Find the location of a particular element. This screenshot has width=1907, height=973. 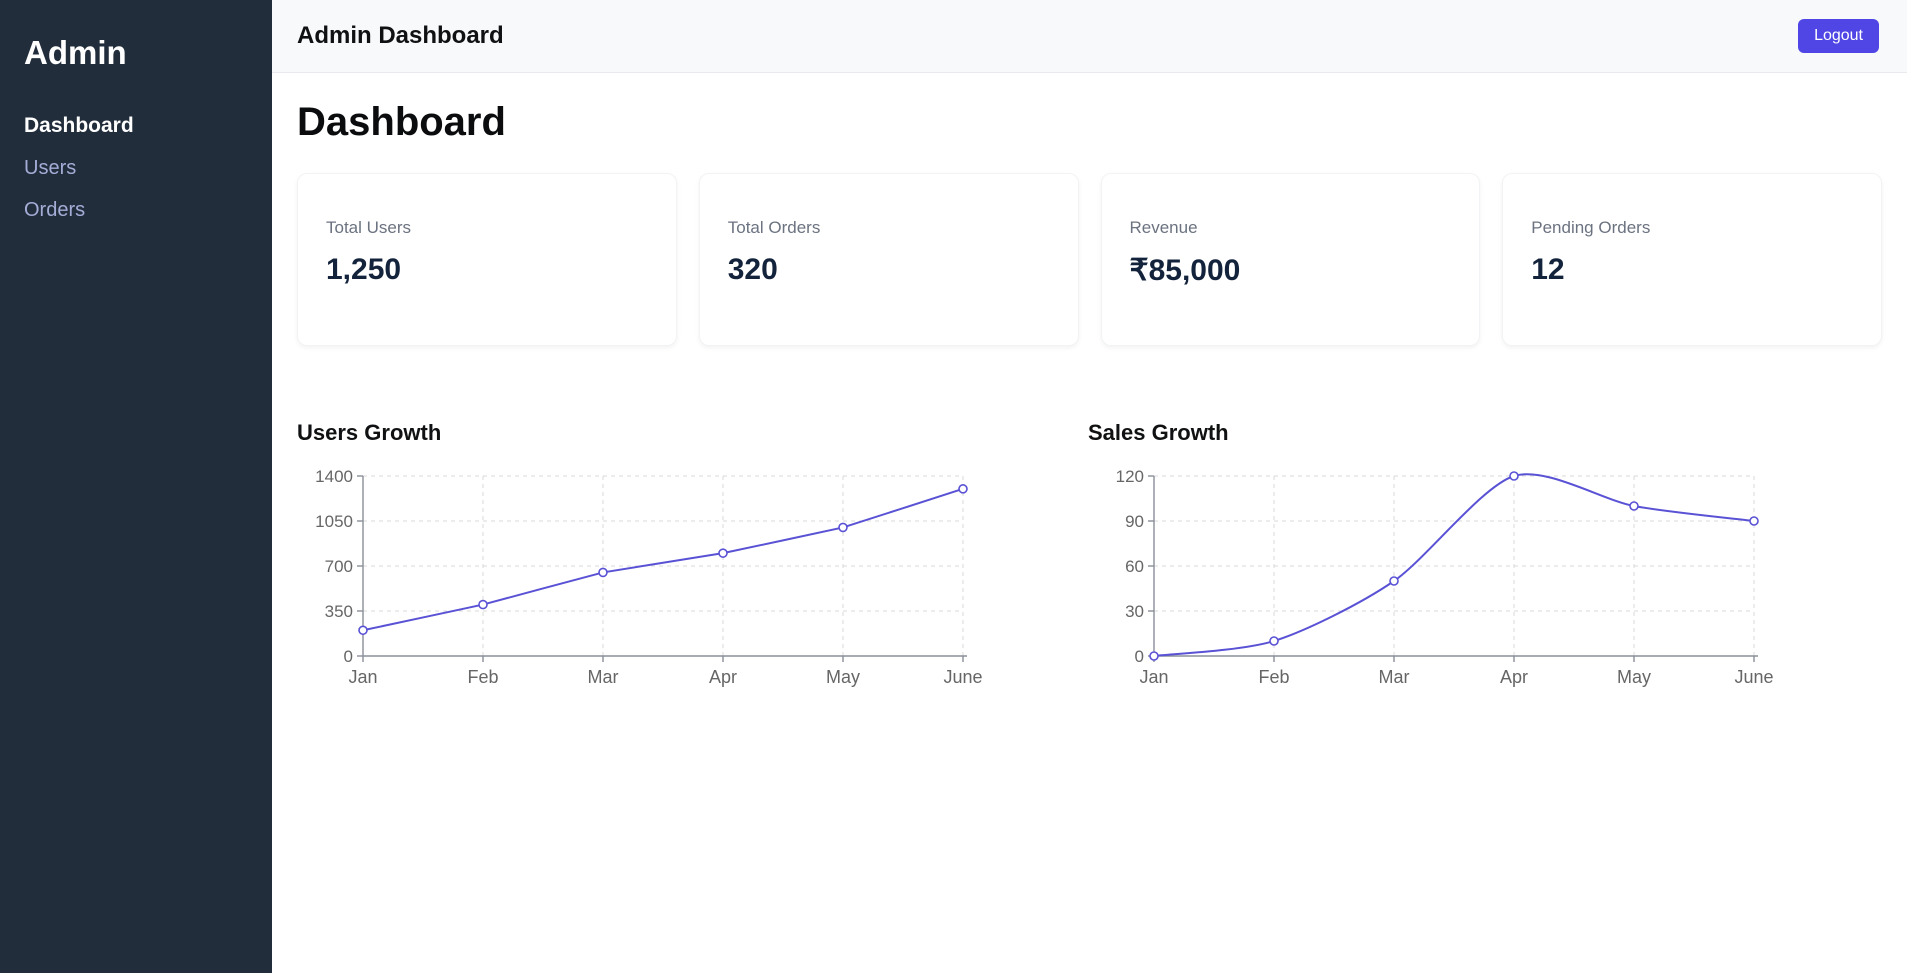

svg-text: 30 is located at coordinates (1134, 611).